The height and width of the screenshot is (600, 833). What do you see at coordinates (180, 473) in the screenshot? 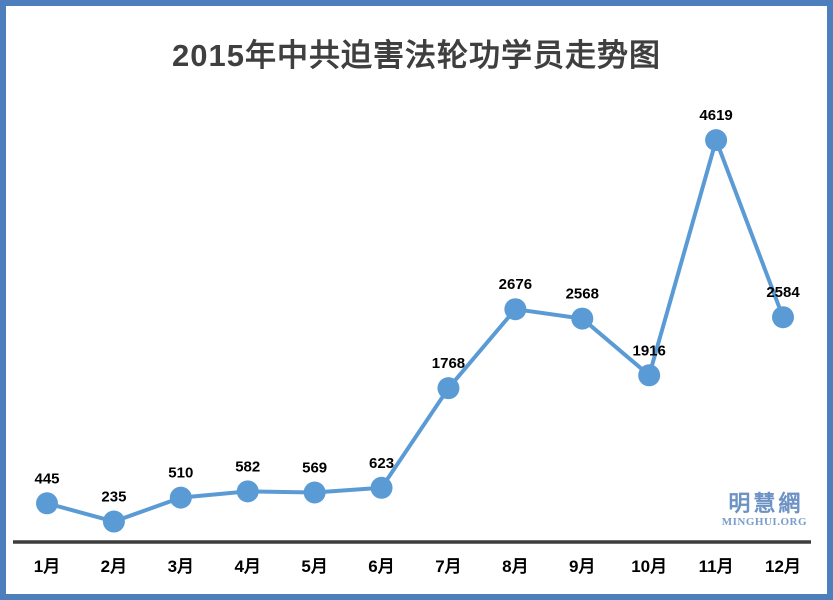
I see `data-label: 510` at bounding box center [180, 473].